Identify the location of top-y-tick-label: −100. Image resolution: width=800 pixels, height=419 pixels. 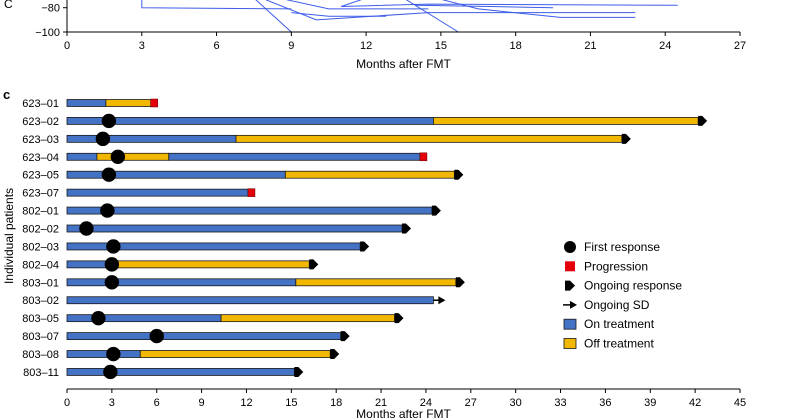
(47, 33).